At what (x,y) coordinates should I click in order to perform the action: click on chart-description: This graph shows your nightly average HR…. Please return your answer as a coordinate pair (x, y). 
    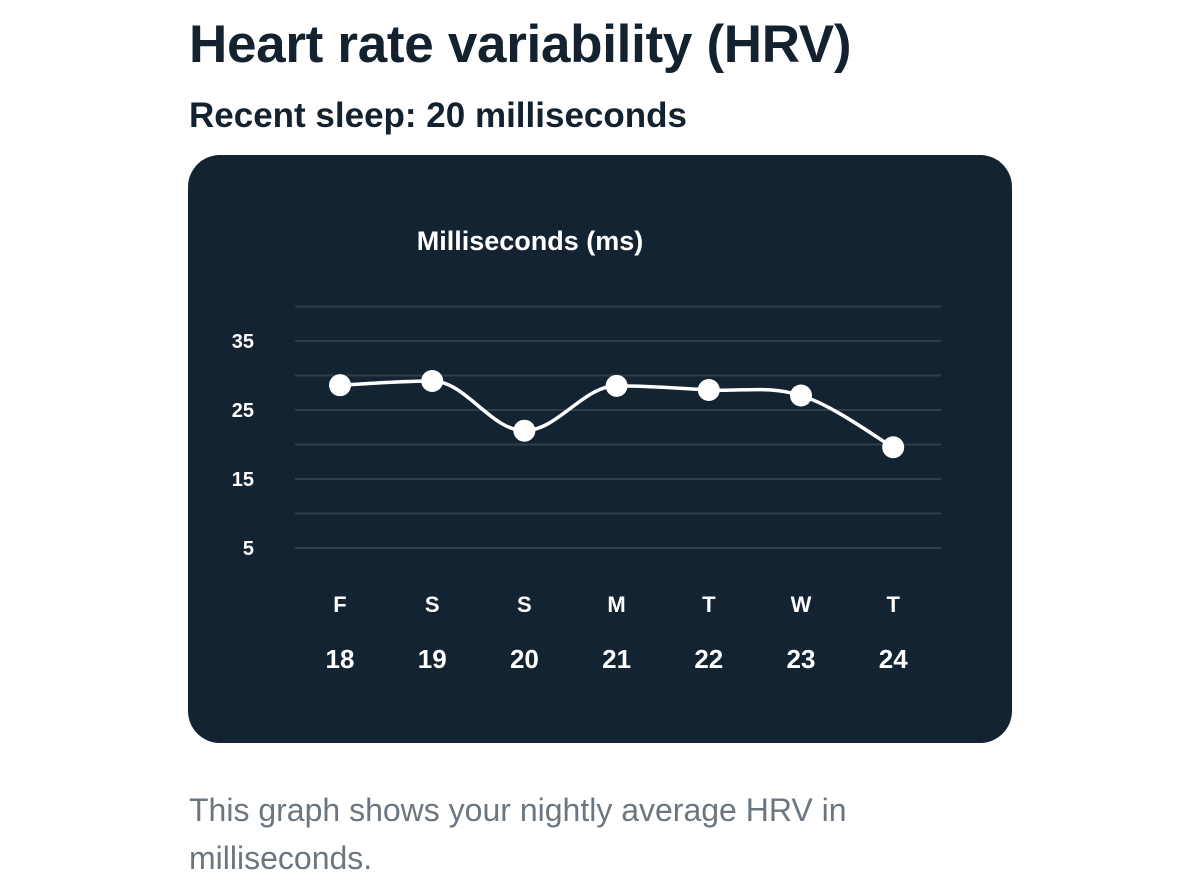
    Looking at the image, I should click on (518, 834).